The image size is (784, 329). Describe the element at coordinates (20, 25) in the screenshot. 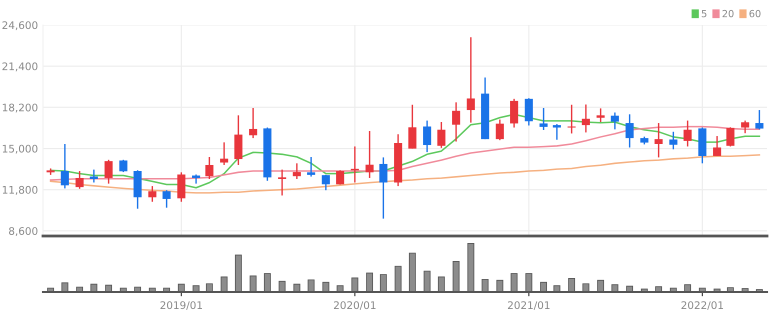

I see `y-tick-label: 24,600` at that location.